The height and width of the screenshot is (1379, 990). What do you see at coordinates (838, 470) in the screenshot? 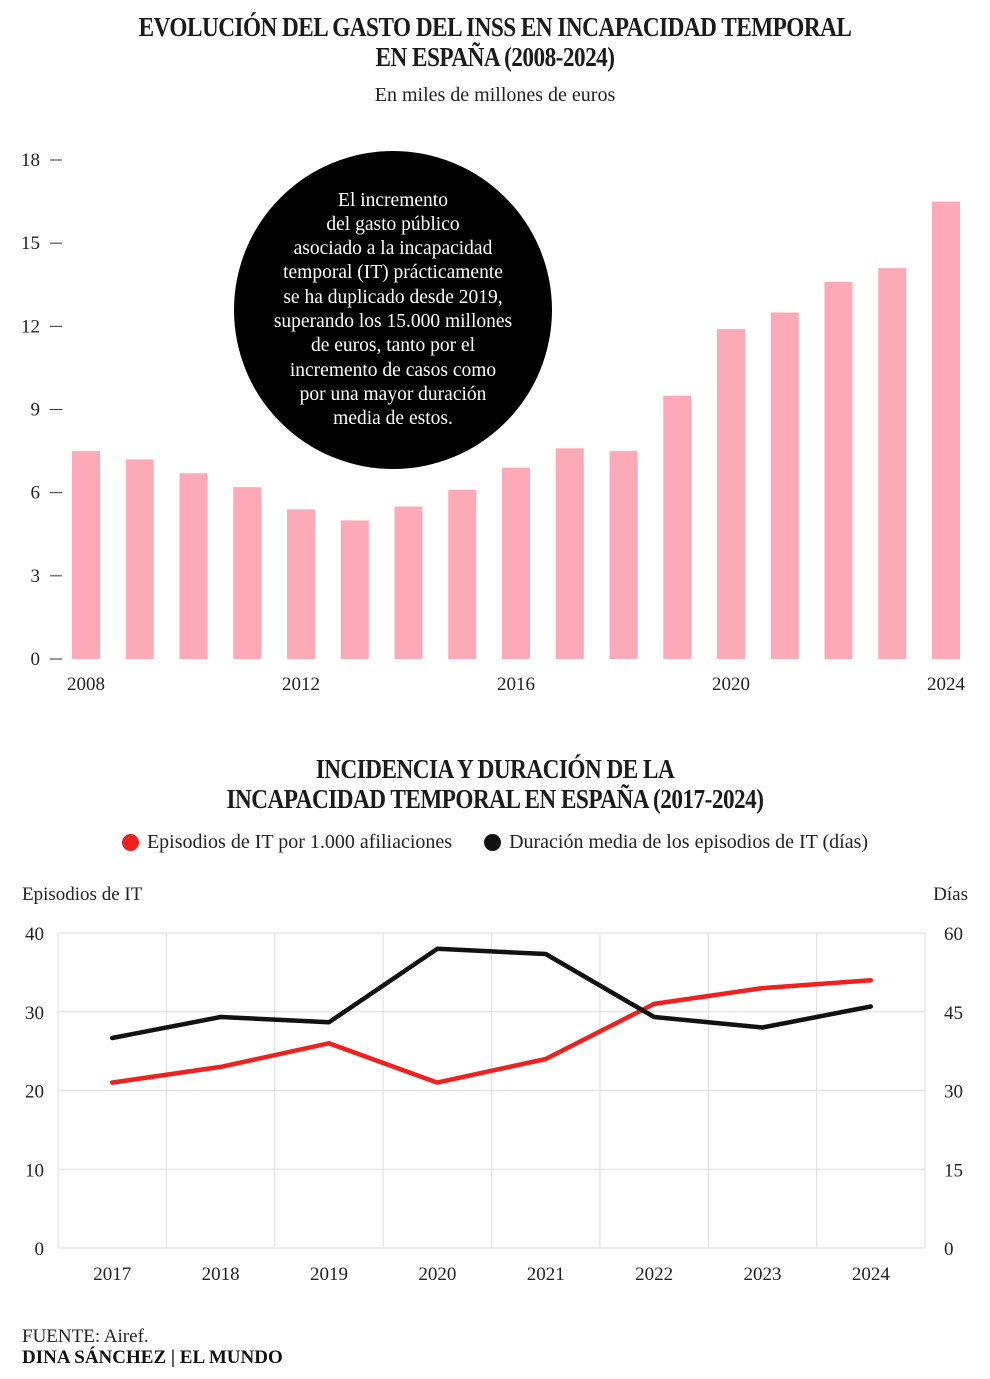
I see `bar-2022` at bounding box center [838, 470].